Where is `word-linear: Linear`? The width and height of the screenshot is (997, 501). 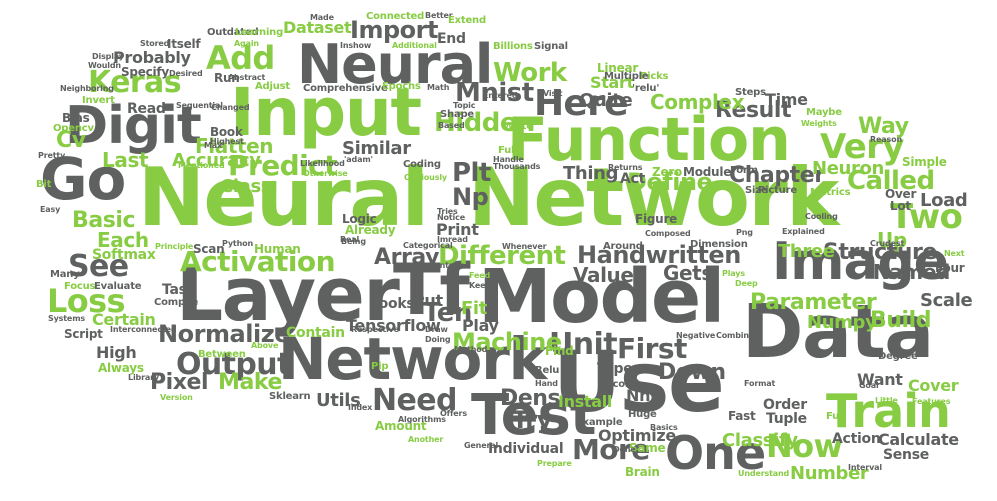 word-linear: Linear is located at coordinates (618, 68).